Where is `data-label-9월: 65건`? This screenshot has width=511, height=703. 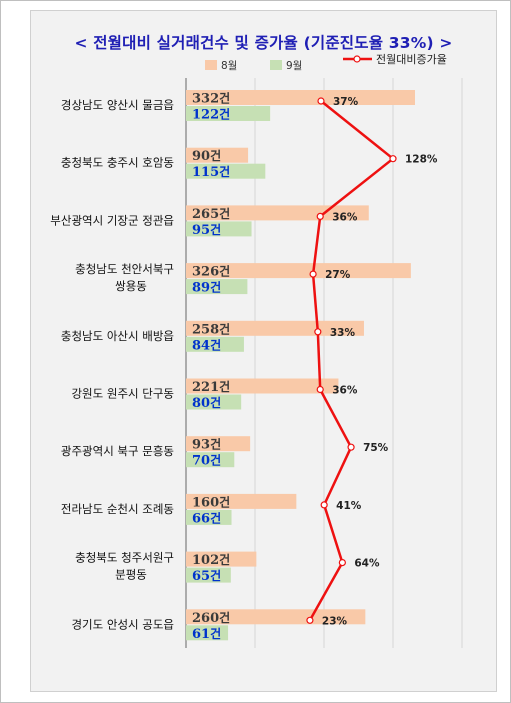
data-label-9월: 65건 is located at coordinates (206, 576).